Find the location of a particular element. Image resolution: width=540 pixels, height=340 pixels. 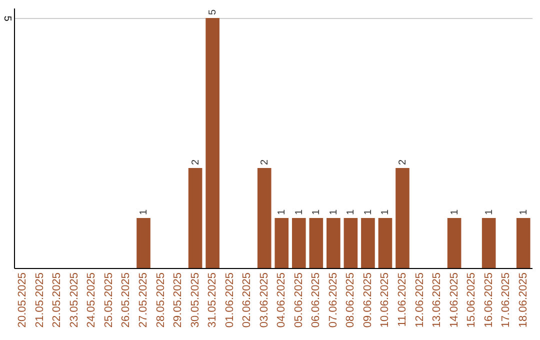

x-tick-label: 01.06.2025 is located at coordinates (230, 300).